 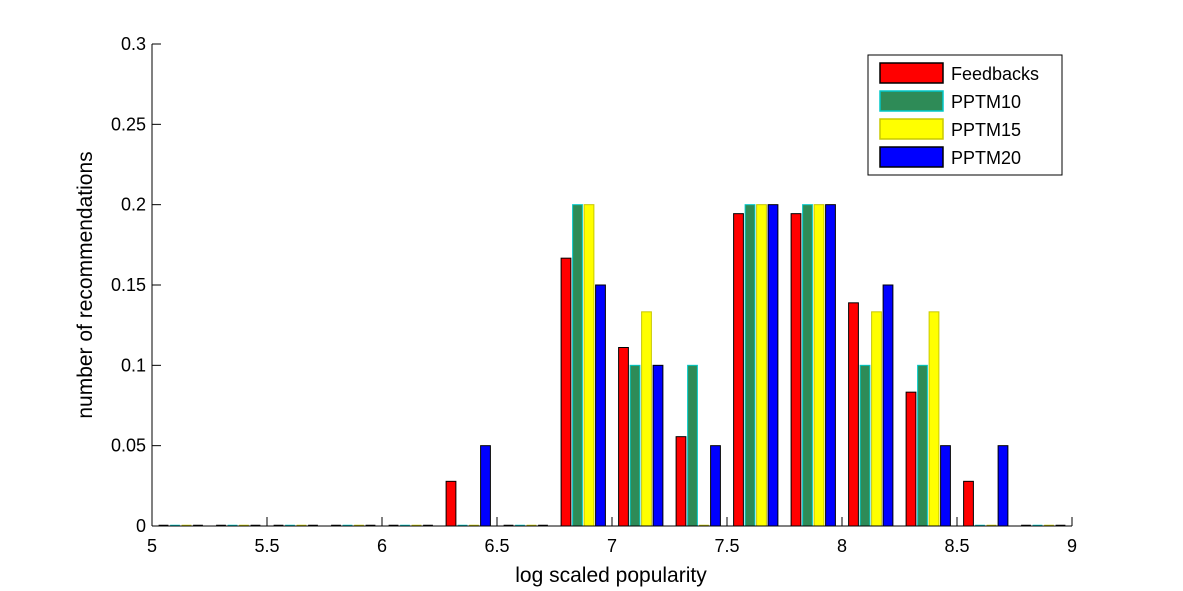 What do you see at coordinates (911, 157) in the screenshot?
I see `legend-swatch-pptm20` at bounding box center [911, 157].